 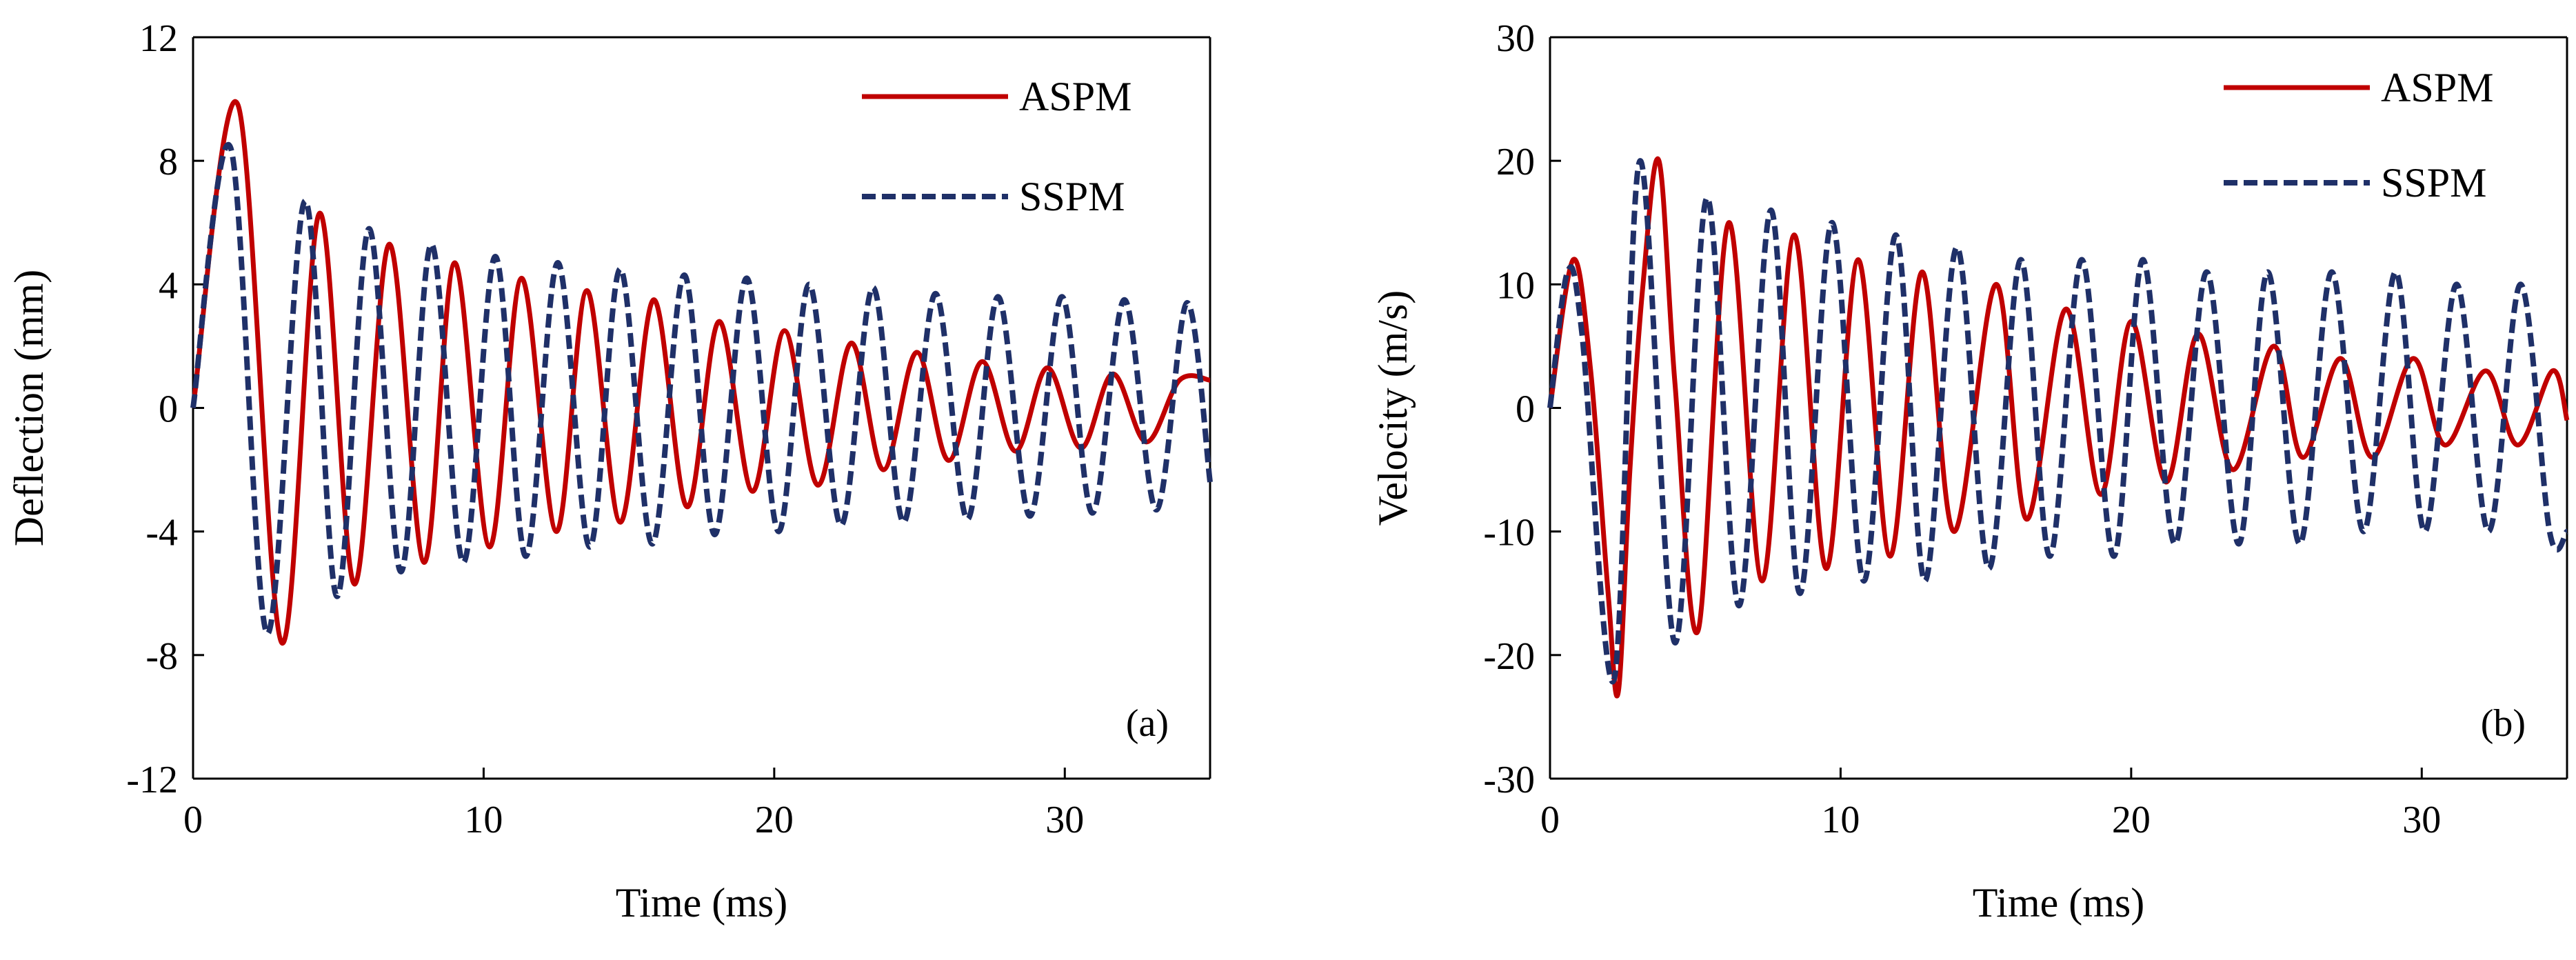 I want to click on y-axis-label: Deflection (mm), so click(x=29, y=408).